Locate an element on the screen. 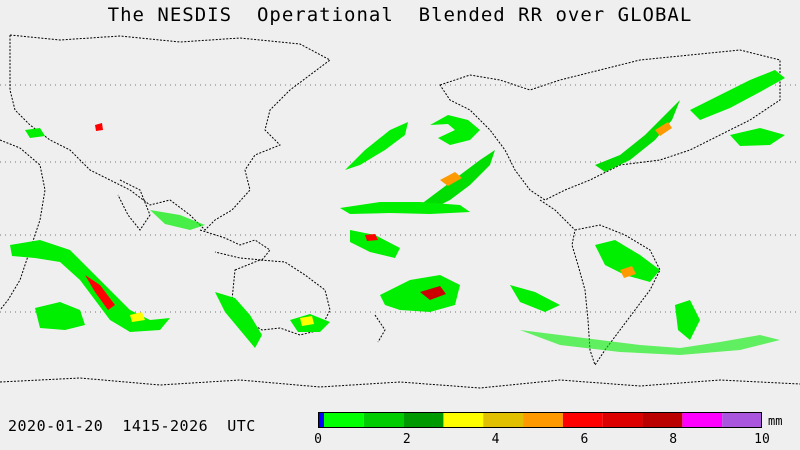  colorbar-tick-label: 10 is located at coordinates (762, 439).